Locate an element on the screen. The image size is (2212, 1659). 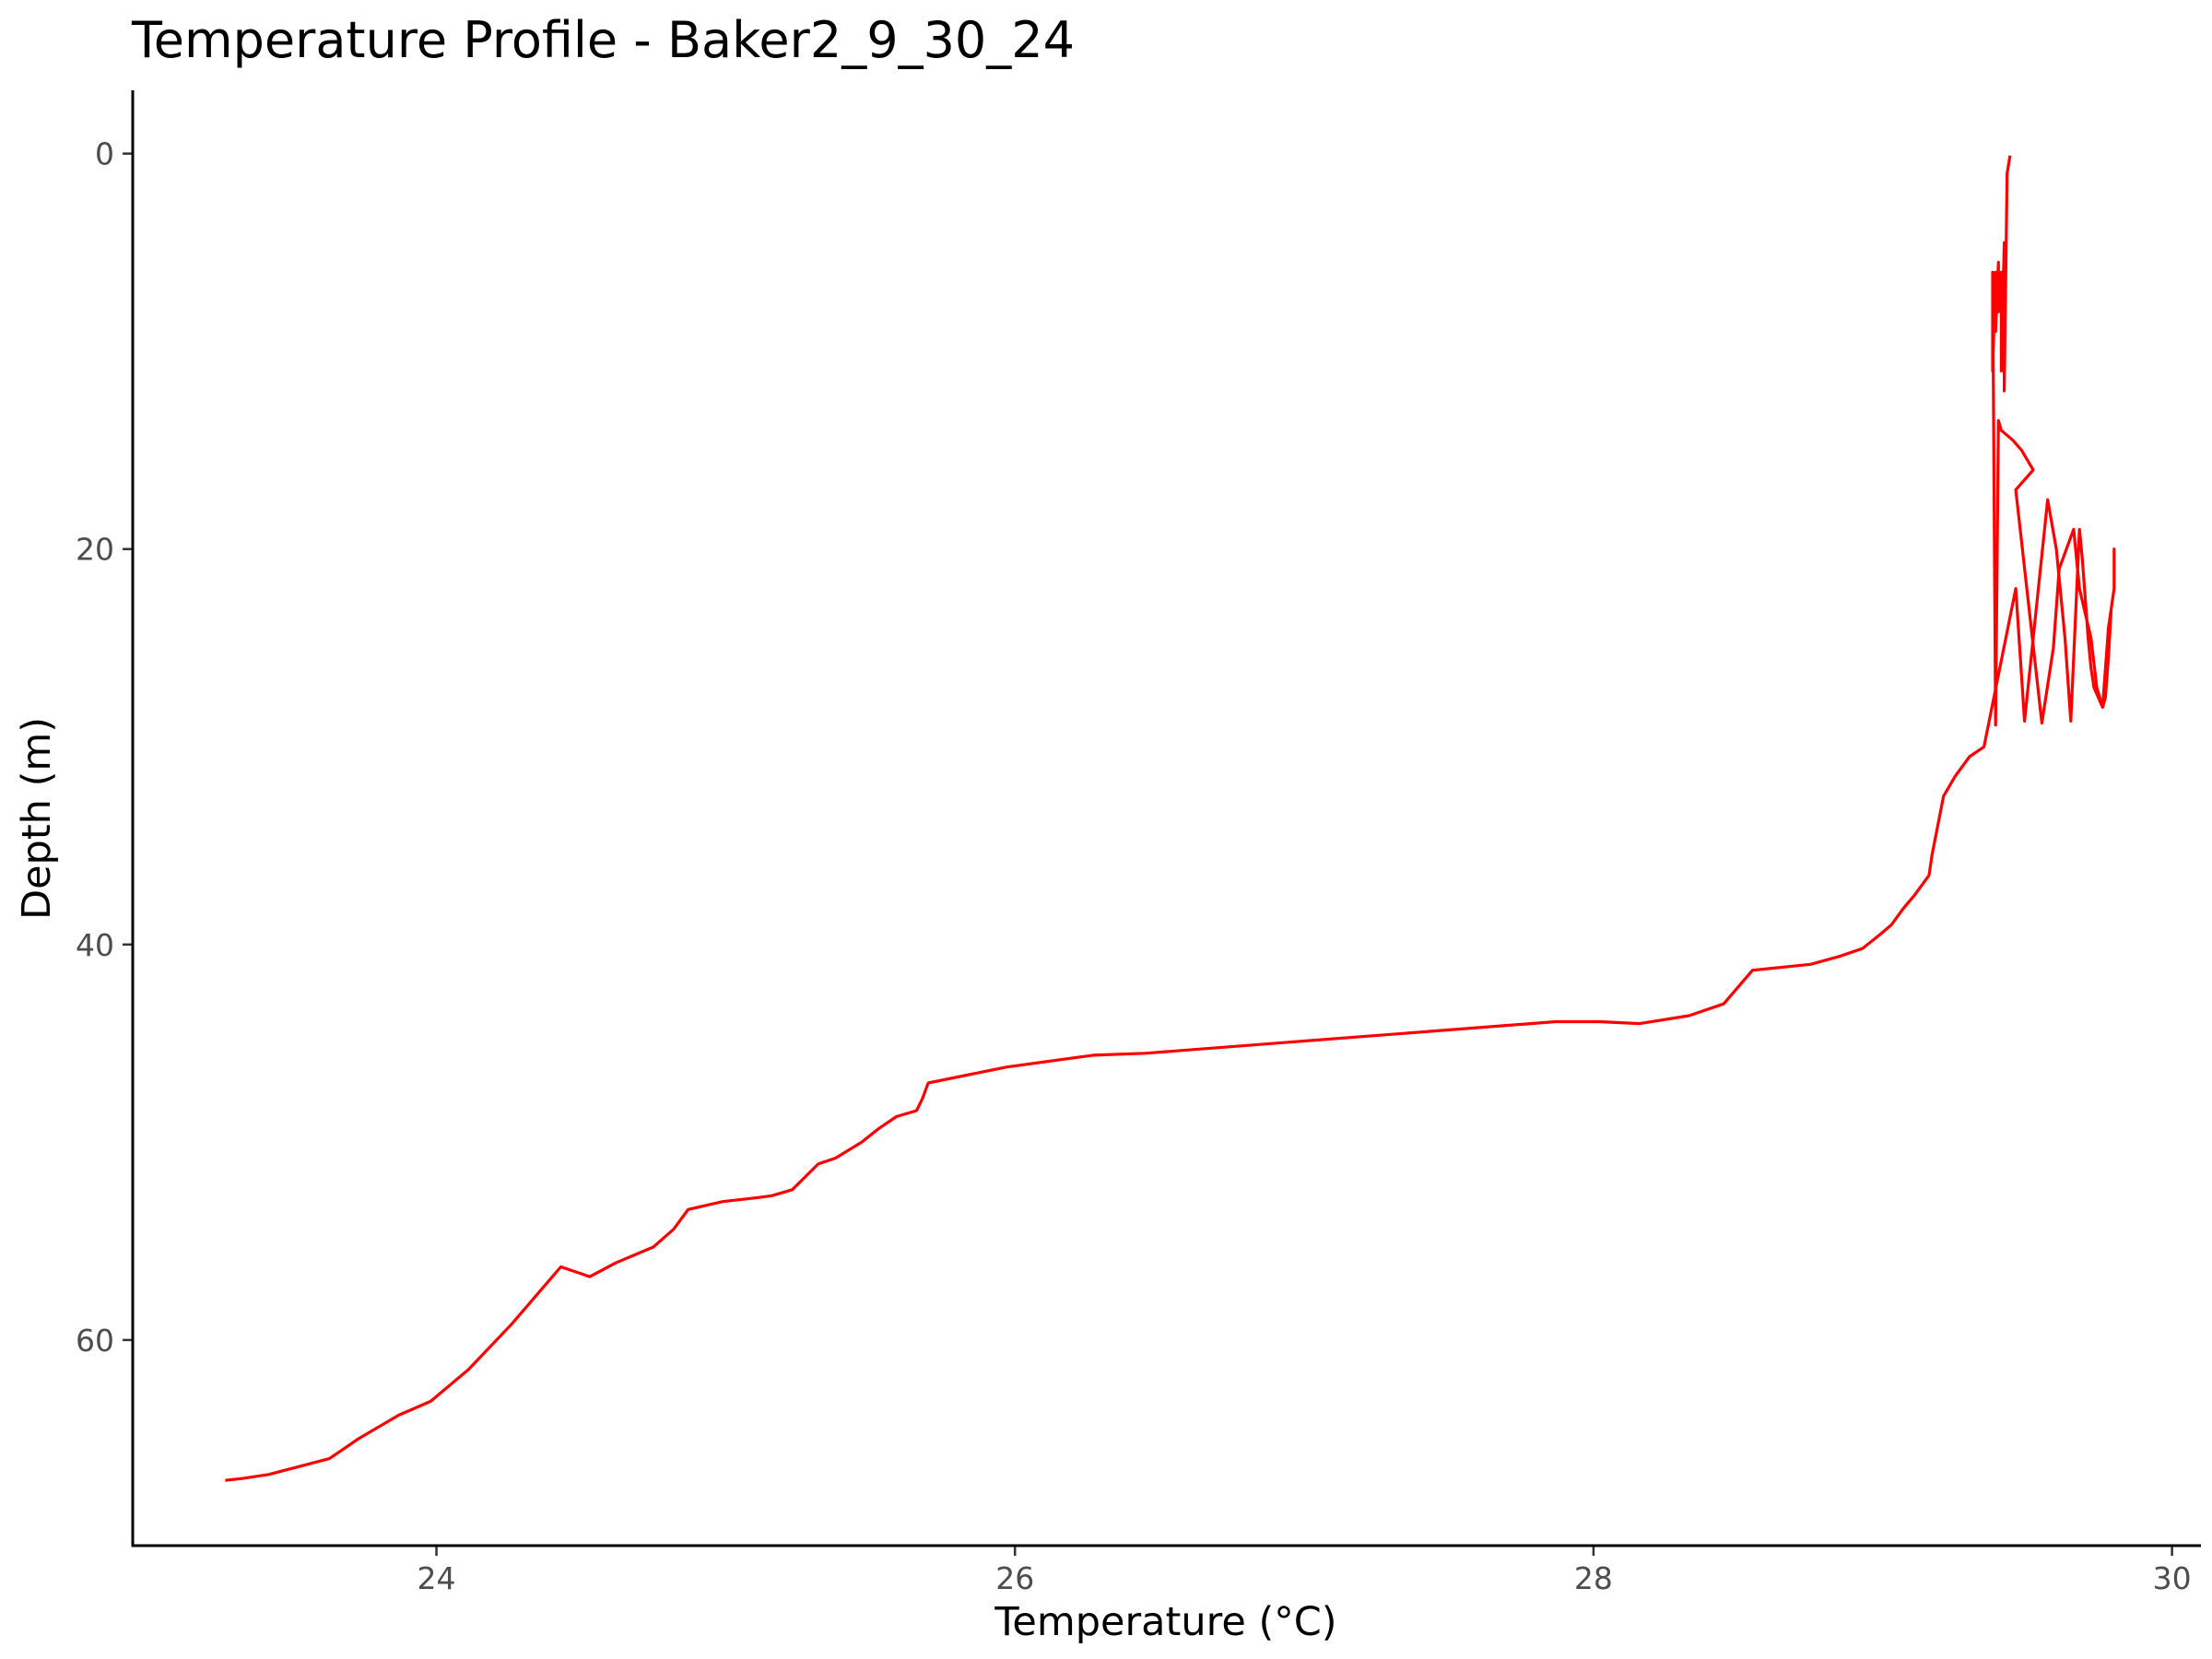
y-tick-label: 40 is located at coordinates (95, 945).